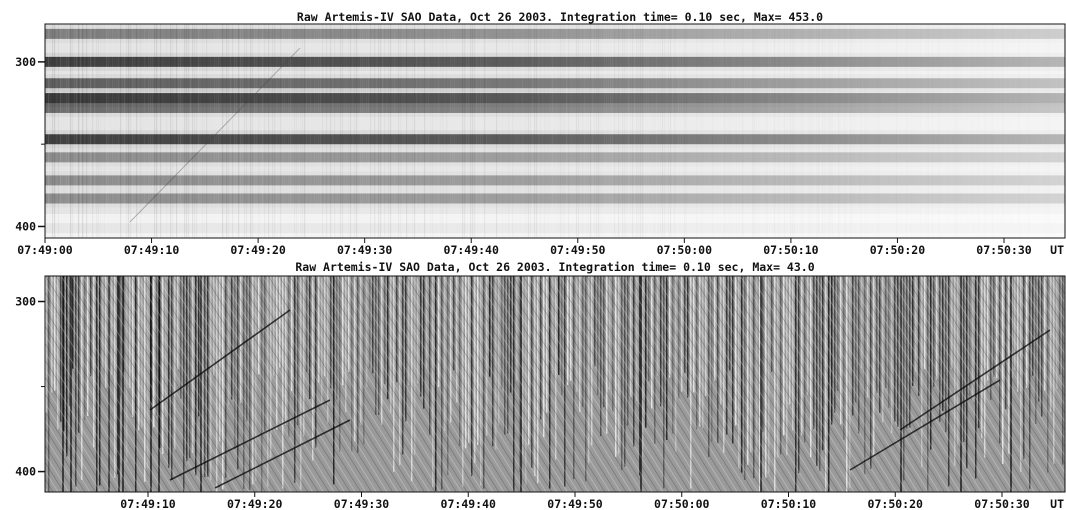  I want to click on top-y-axis: 300 400, so click(30, 144).